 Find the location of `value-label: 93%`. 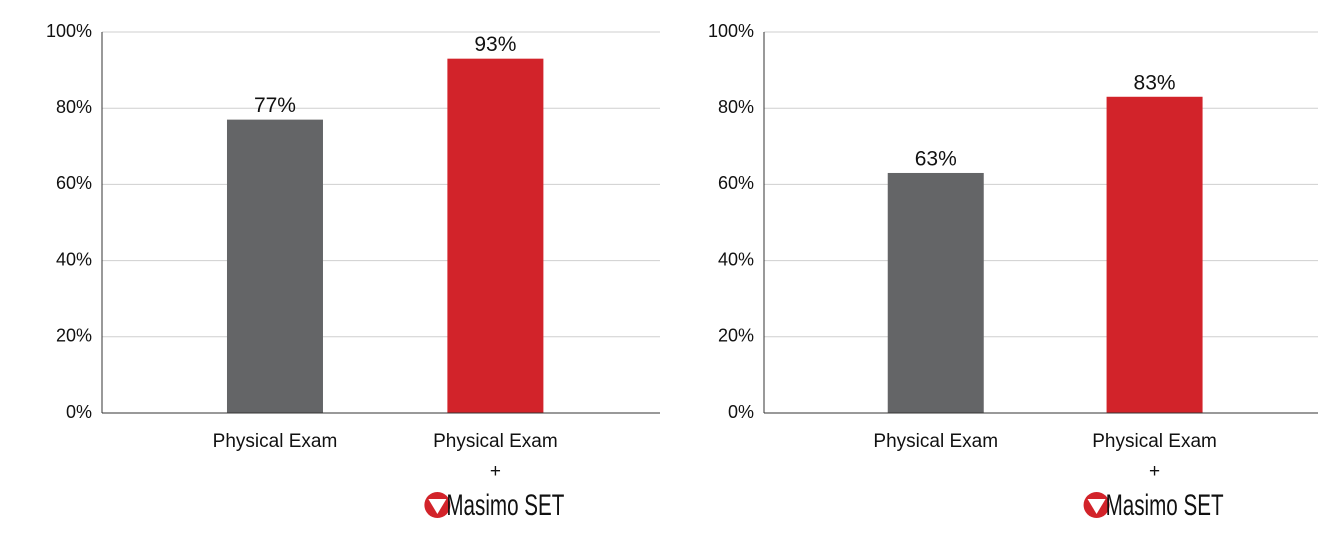

value-label: 93% is located at coordinates (495, 44).